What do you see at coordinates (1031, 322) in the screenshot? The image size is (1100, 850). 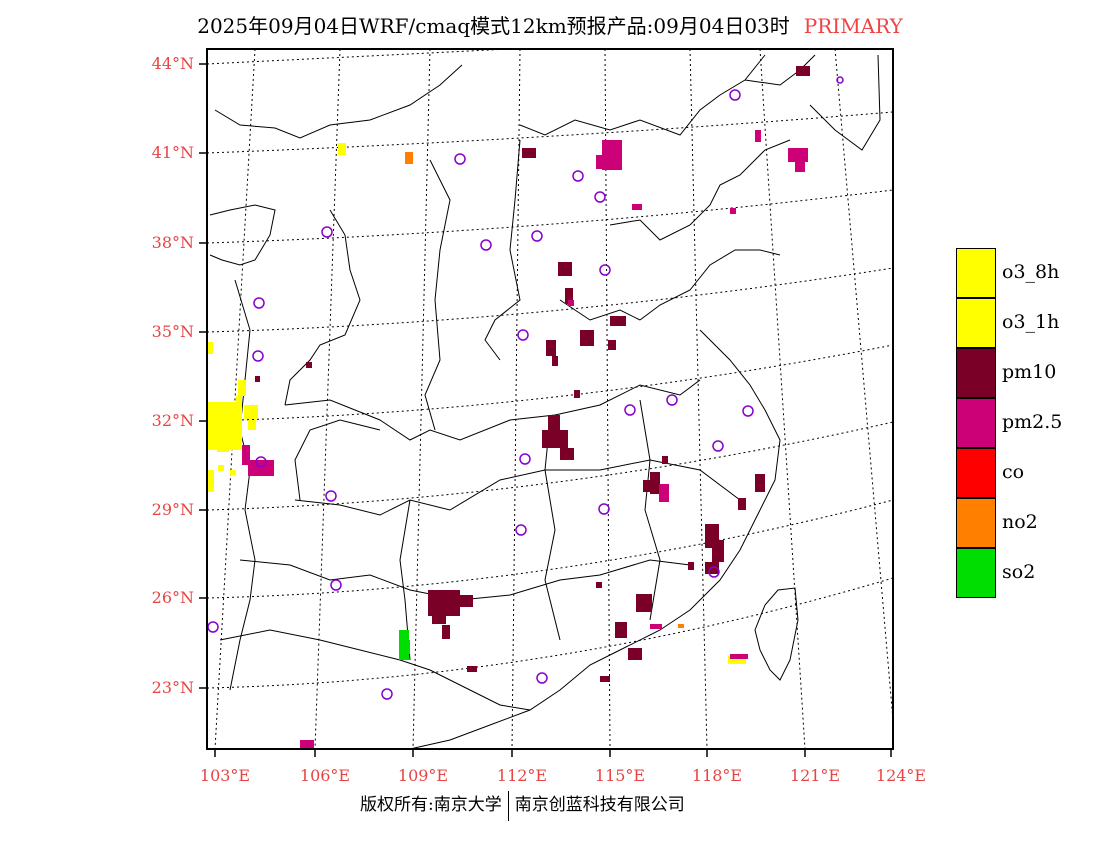 I see `legend-label: o3_1h` at bounding box center [1031, 322].